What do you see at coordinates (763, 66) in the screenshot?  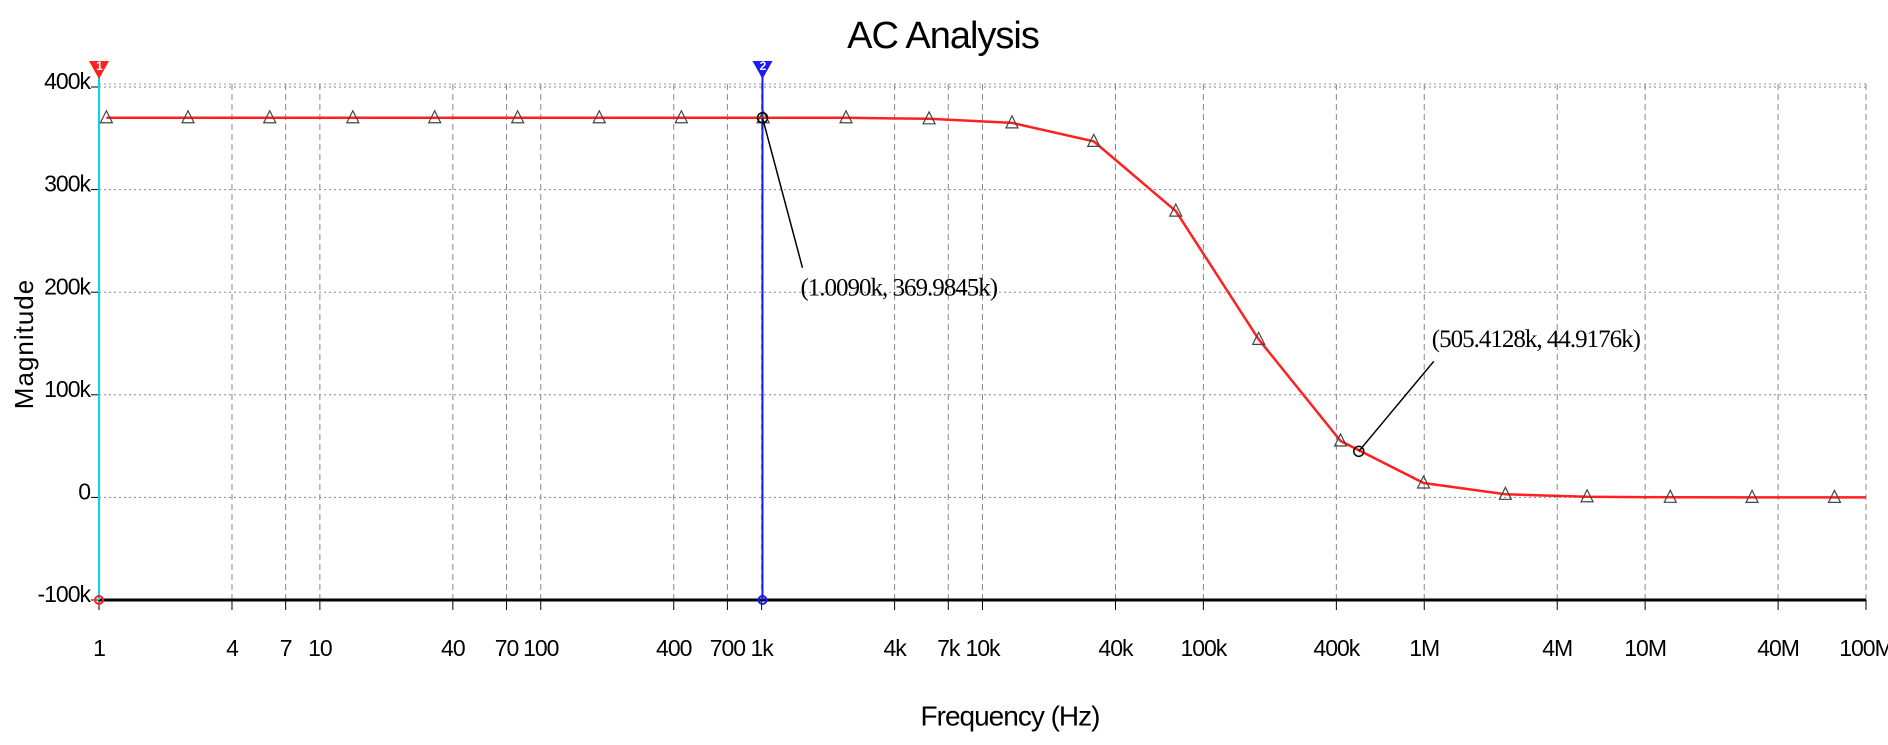 I see `cursor-label: 2` at bounding box center [763, 66].